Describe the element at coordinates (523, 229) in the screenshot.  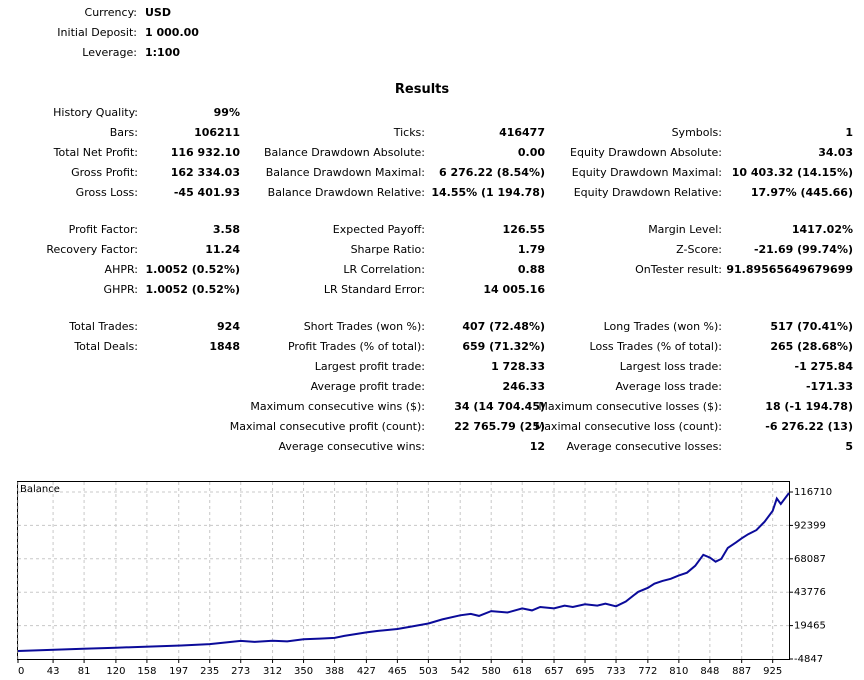
I see `expected-payoff-value: 126.55` at that location.